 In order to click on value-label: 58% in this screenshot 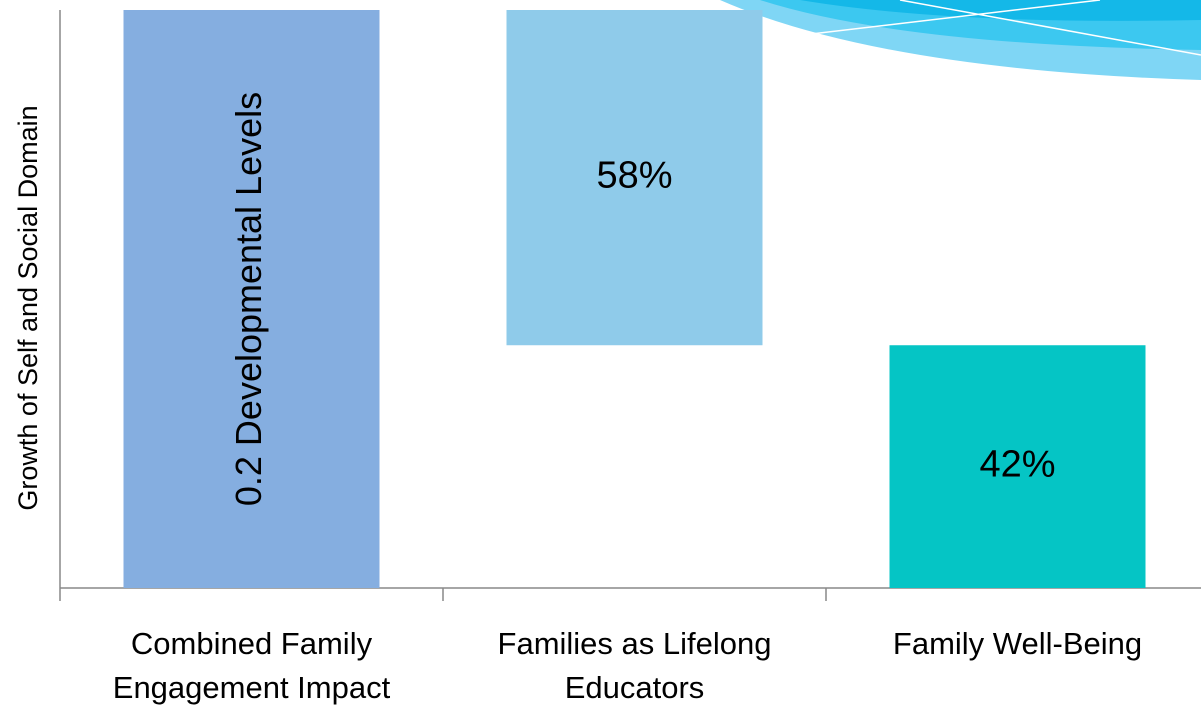, I will do `click(634, 176)`.